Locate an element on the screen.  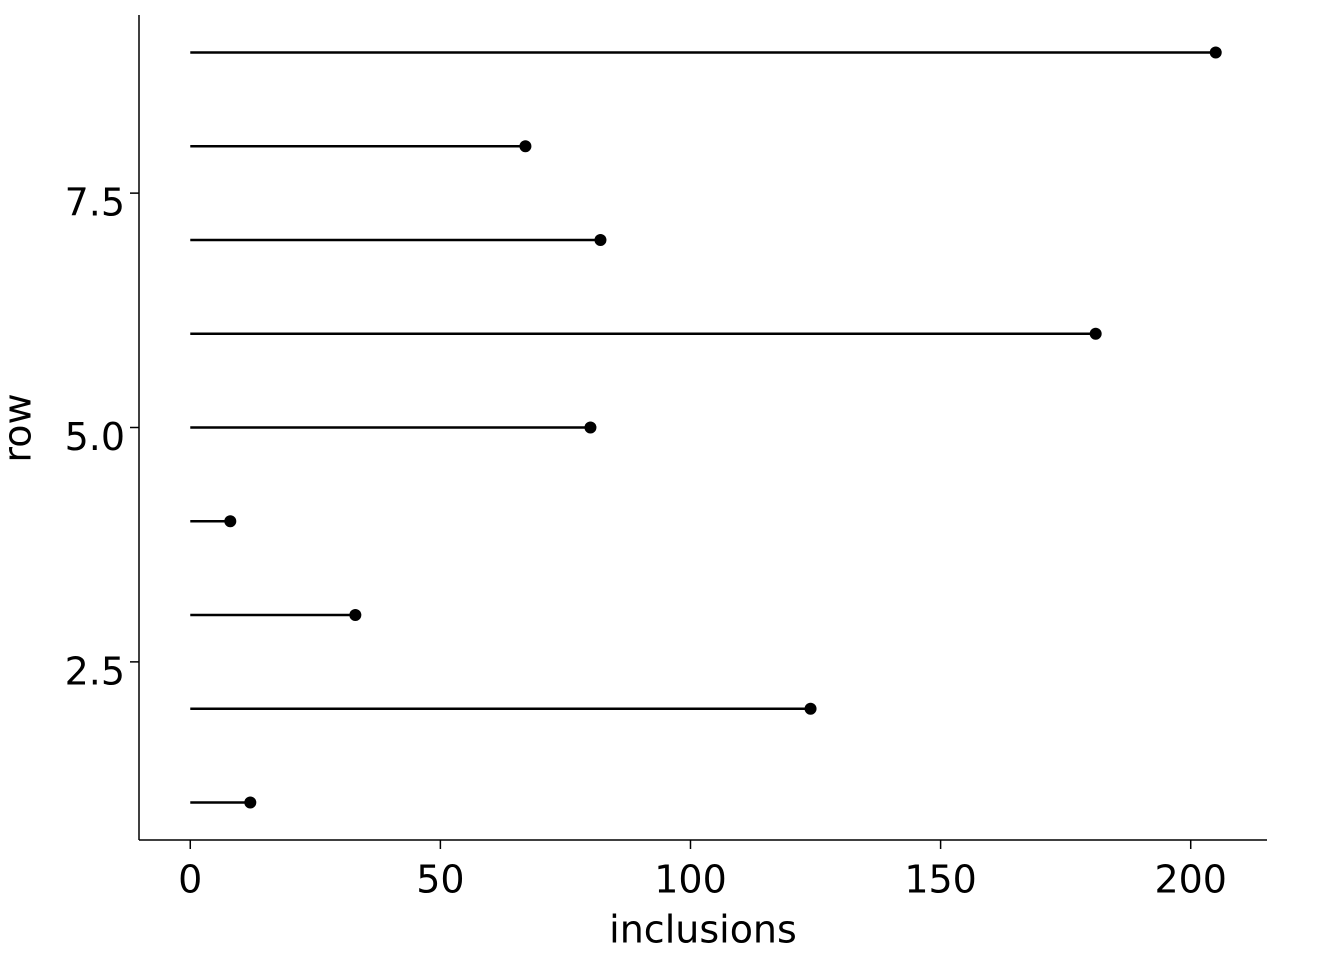
y-axis-label: row is located at coordinates (20, 427).